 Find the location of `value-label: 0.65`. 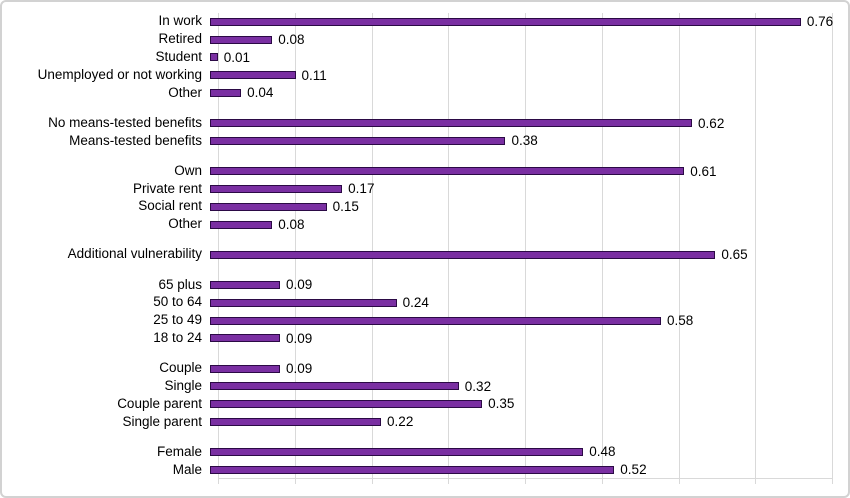

value-label: 0.65 is located at coordinates (734, 255).